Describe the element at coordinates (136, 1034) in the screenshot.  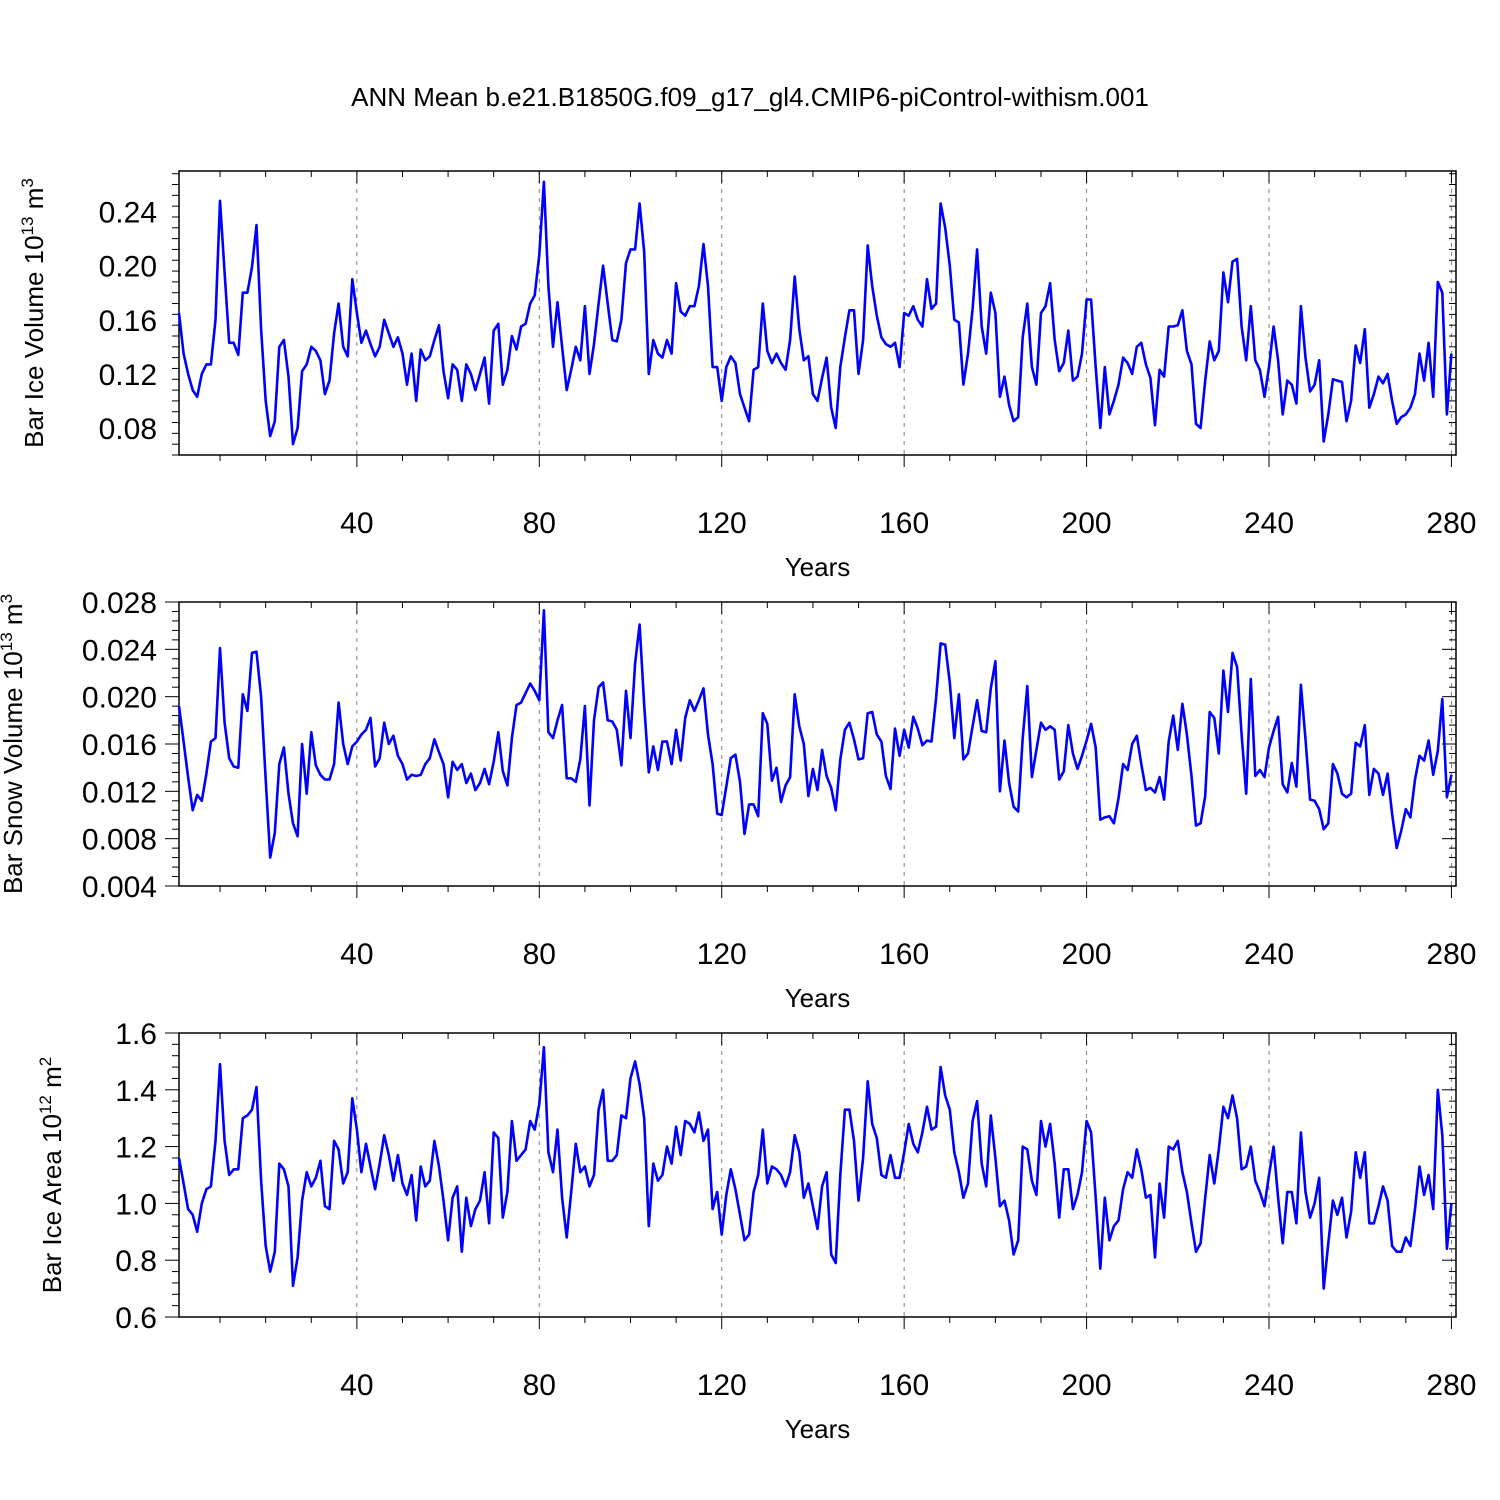
I see `y-tick-label: 1.6` at that location.